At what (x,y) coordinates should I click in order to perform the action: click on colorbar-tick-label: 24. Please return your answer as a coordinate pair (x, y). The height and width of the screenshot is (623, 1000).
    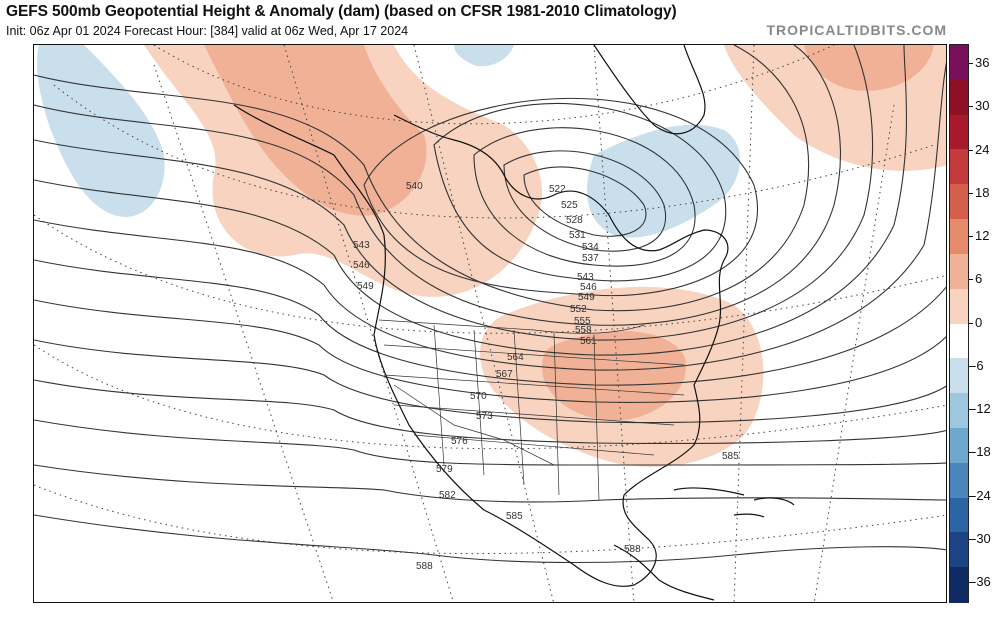
    Looking at the image, I should click on (982, 149).